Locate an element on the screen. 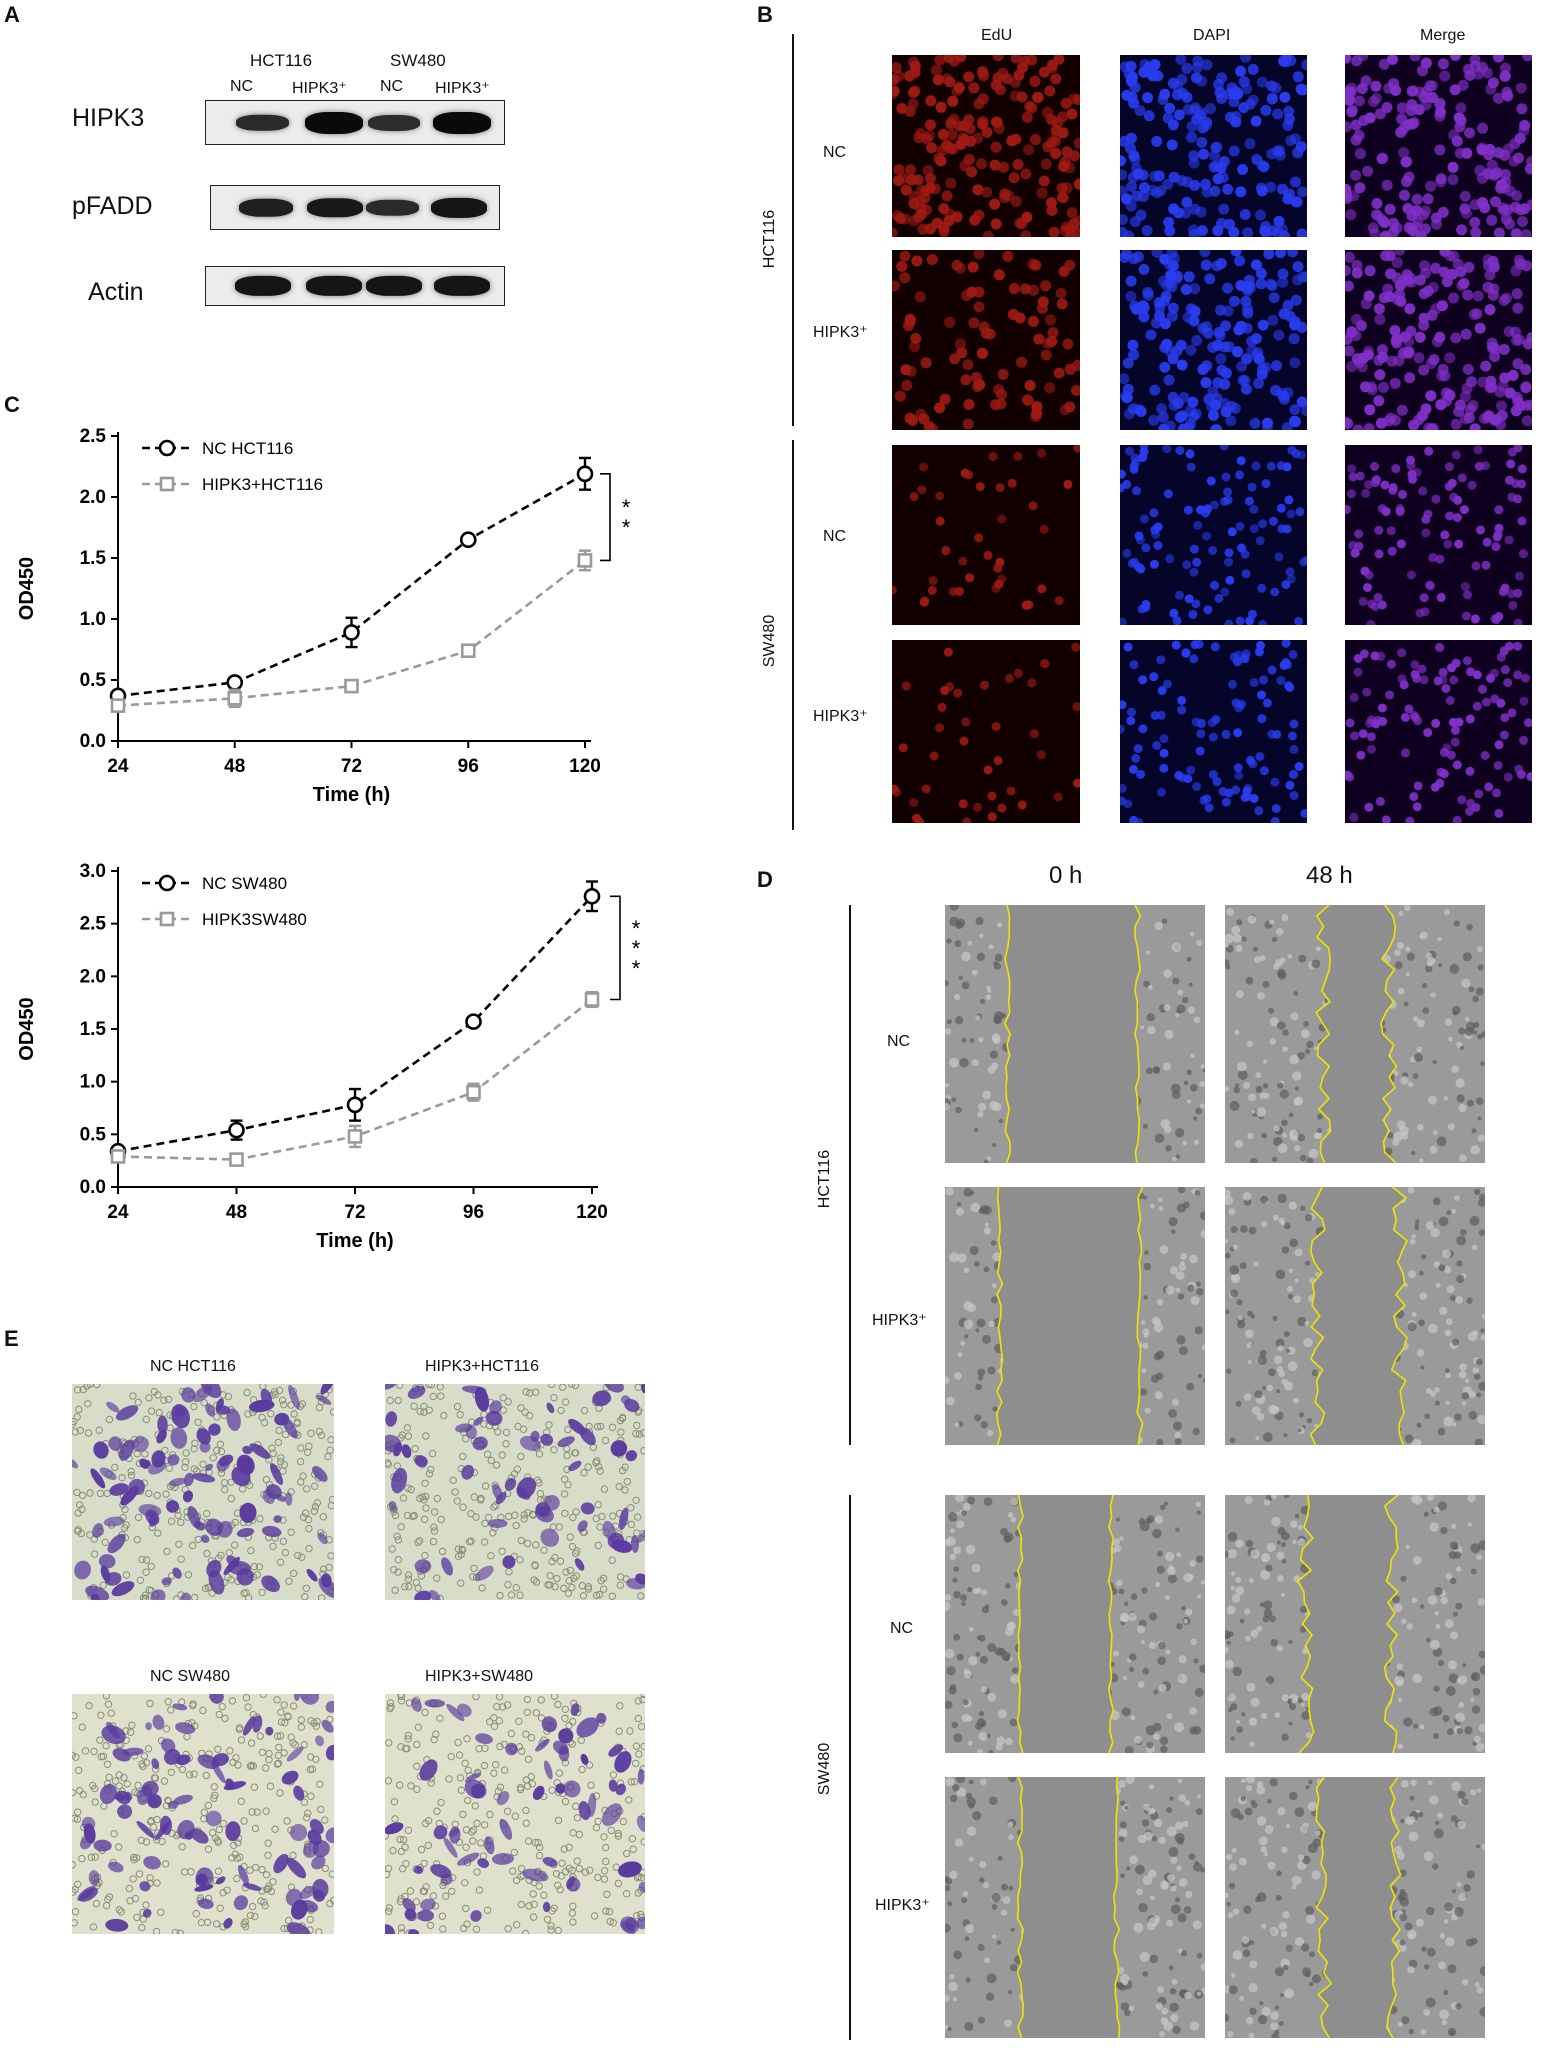 This screenshot has width=1552, height=2048. series-line is located at coordinates (351, 585).